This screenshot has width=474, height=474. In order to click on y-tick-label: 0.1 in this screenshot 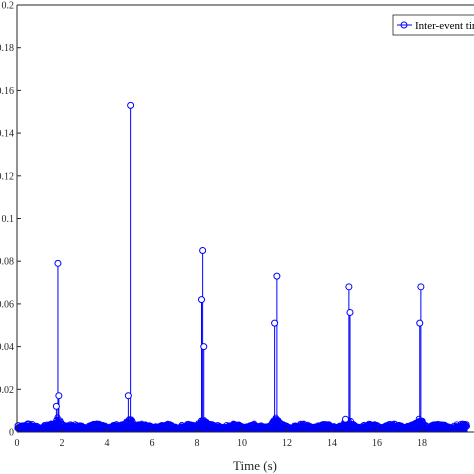, I will do `click(8, 219)`.